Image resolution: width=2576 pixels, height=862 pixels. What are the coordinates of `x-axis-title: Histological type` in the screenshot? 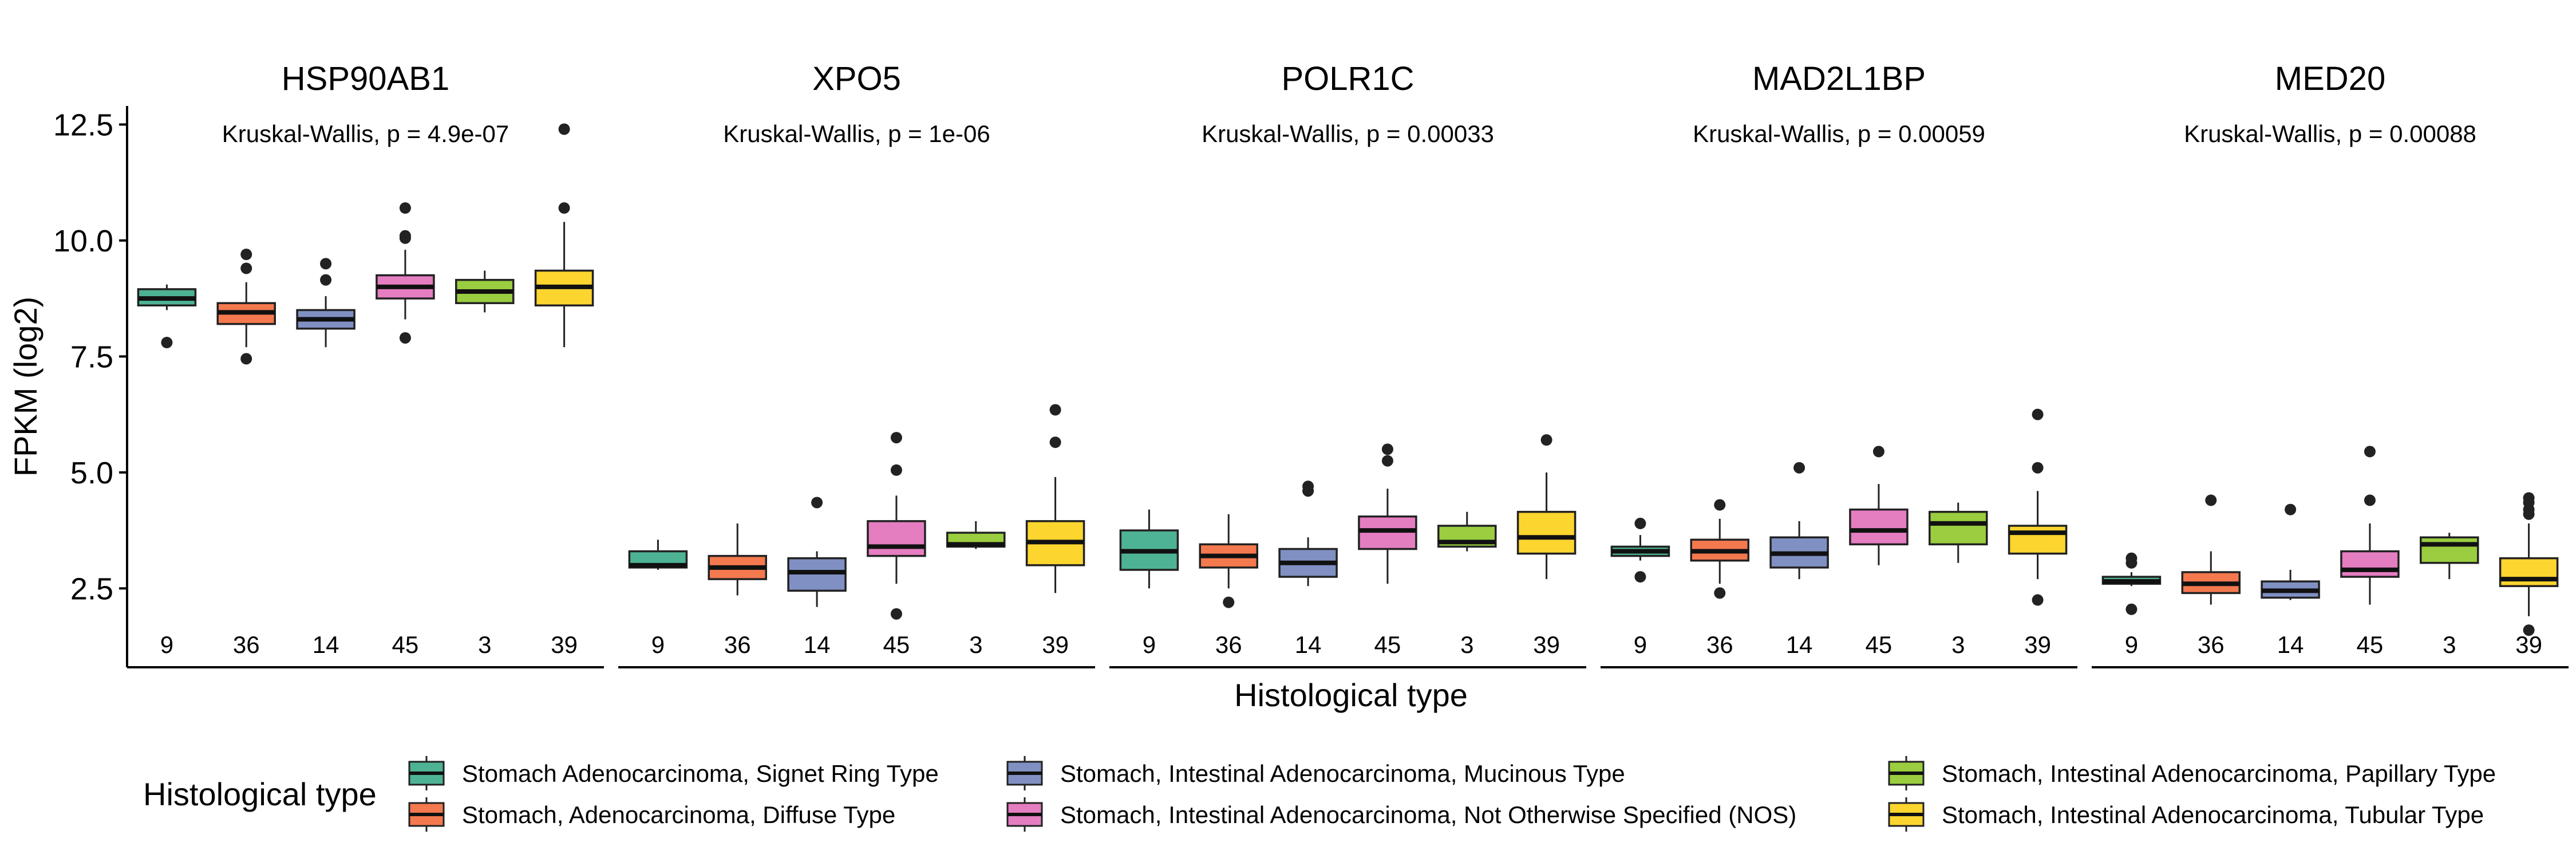 It's located at (1351, 695).